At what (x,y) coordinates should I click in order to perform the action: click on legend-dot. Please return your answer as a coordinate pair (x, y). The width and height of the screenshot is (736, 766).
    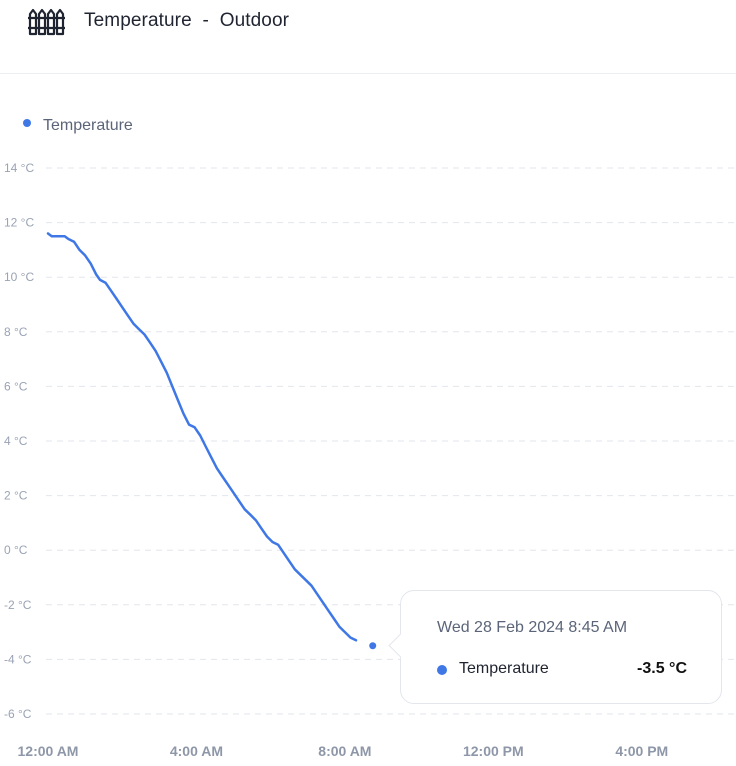
    Looking at the image, I should click on (27, 123).